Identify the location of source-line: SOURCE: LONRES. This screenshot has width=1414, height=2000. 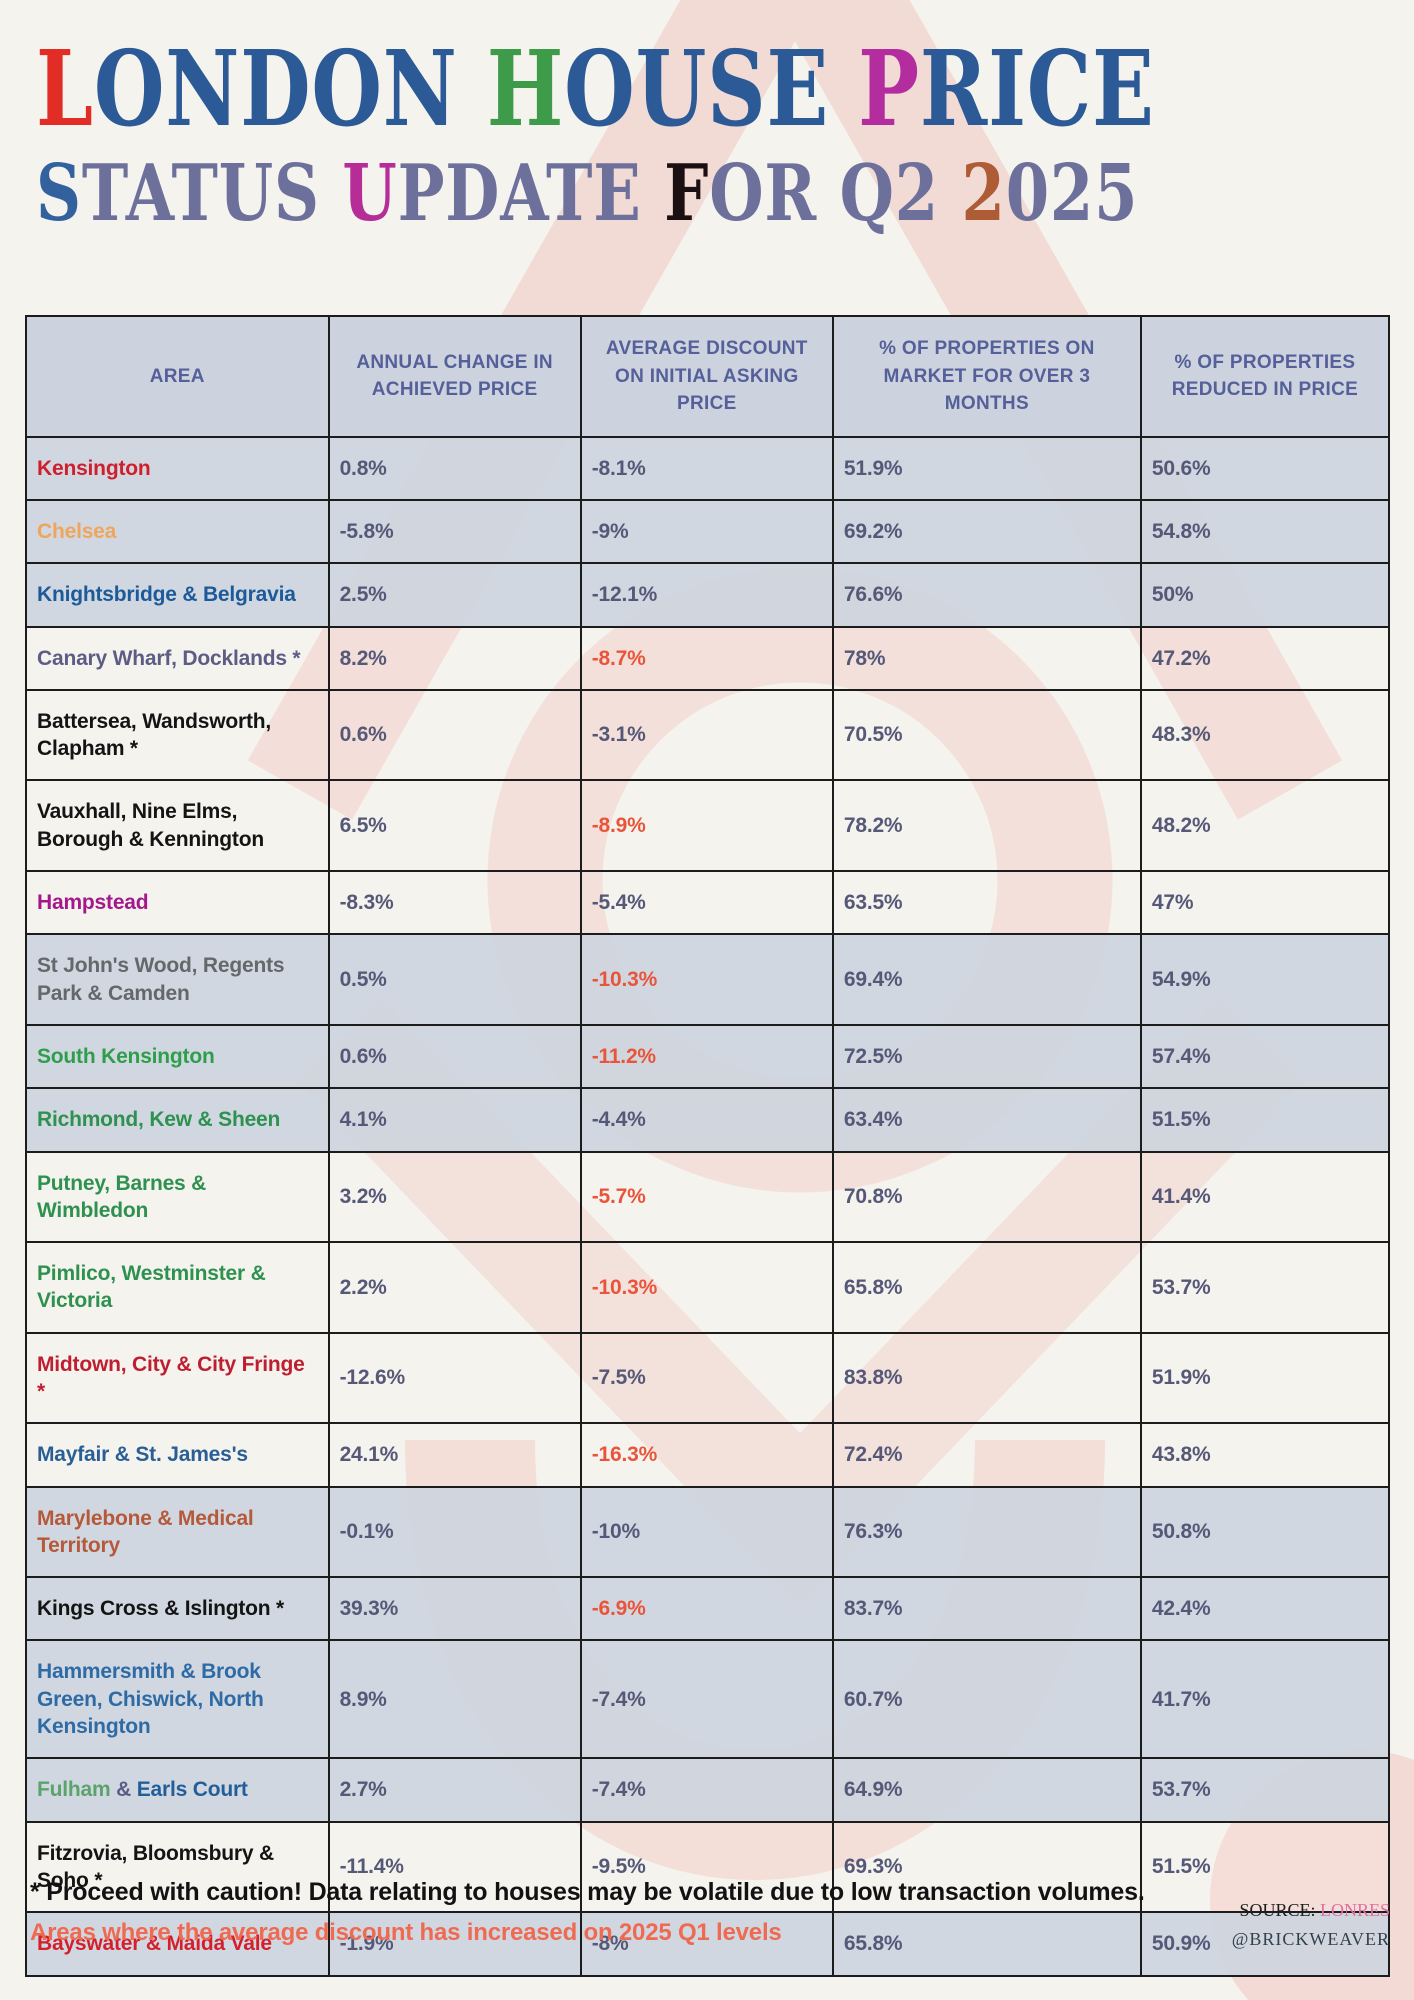
(1311, 1910).